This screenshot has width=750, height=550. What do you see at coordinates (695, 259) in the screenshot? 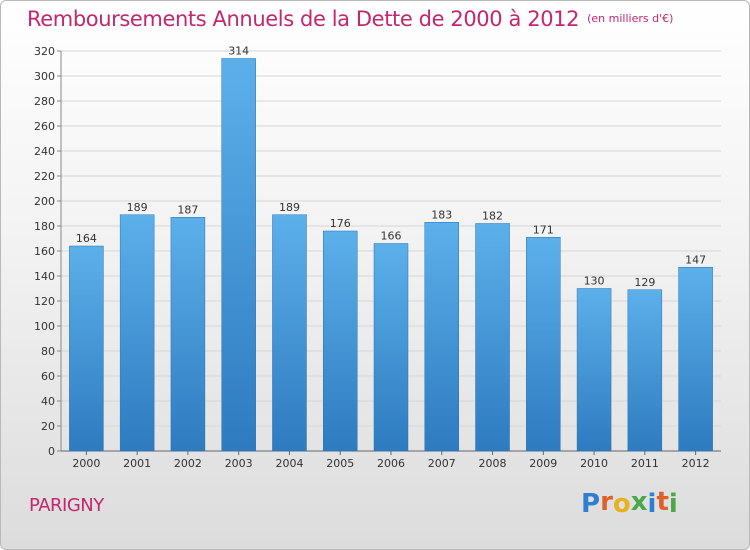
I see `data-label: 147` at bounding box center [695, 259].